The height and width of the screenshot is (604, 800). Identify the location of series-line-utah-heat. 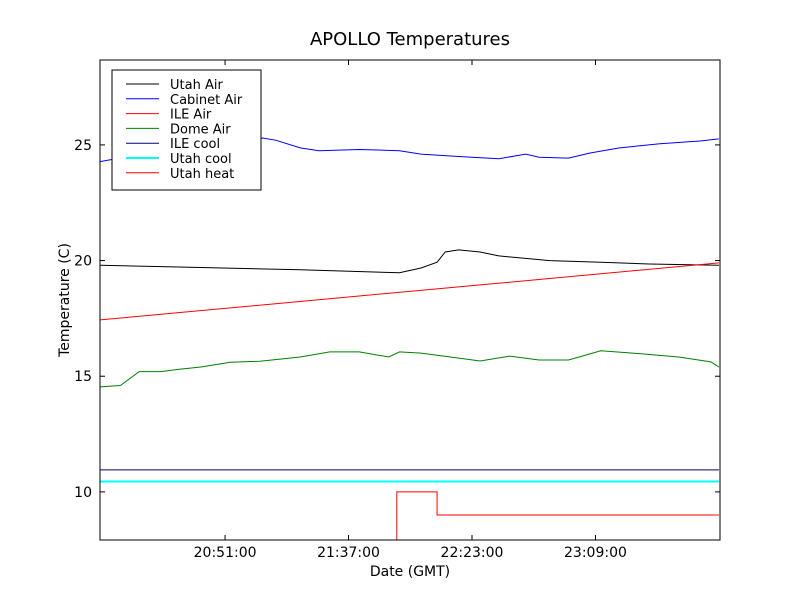
(557, 515).